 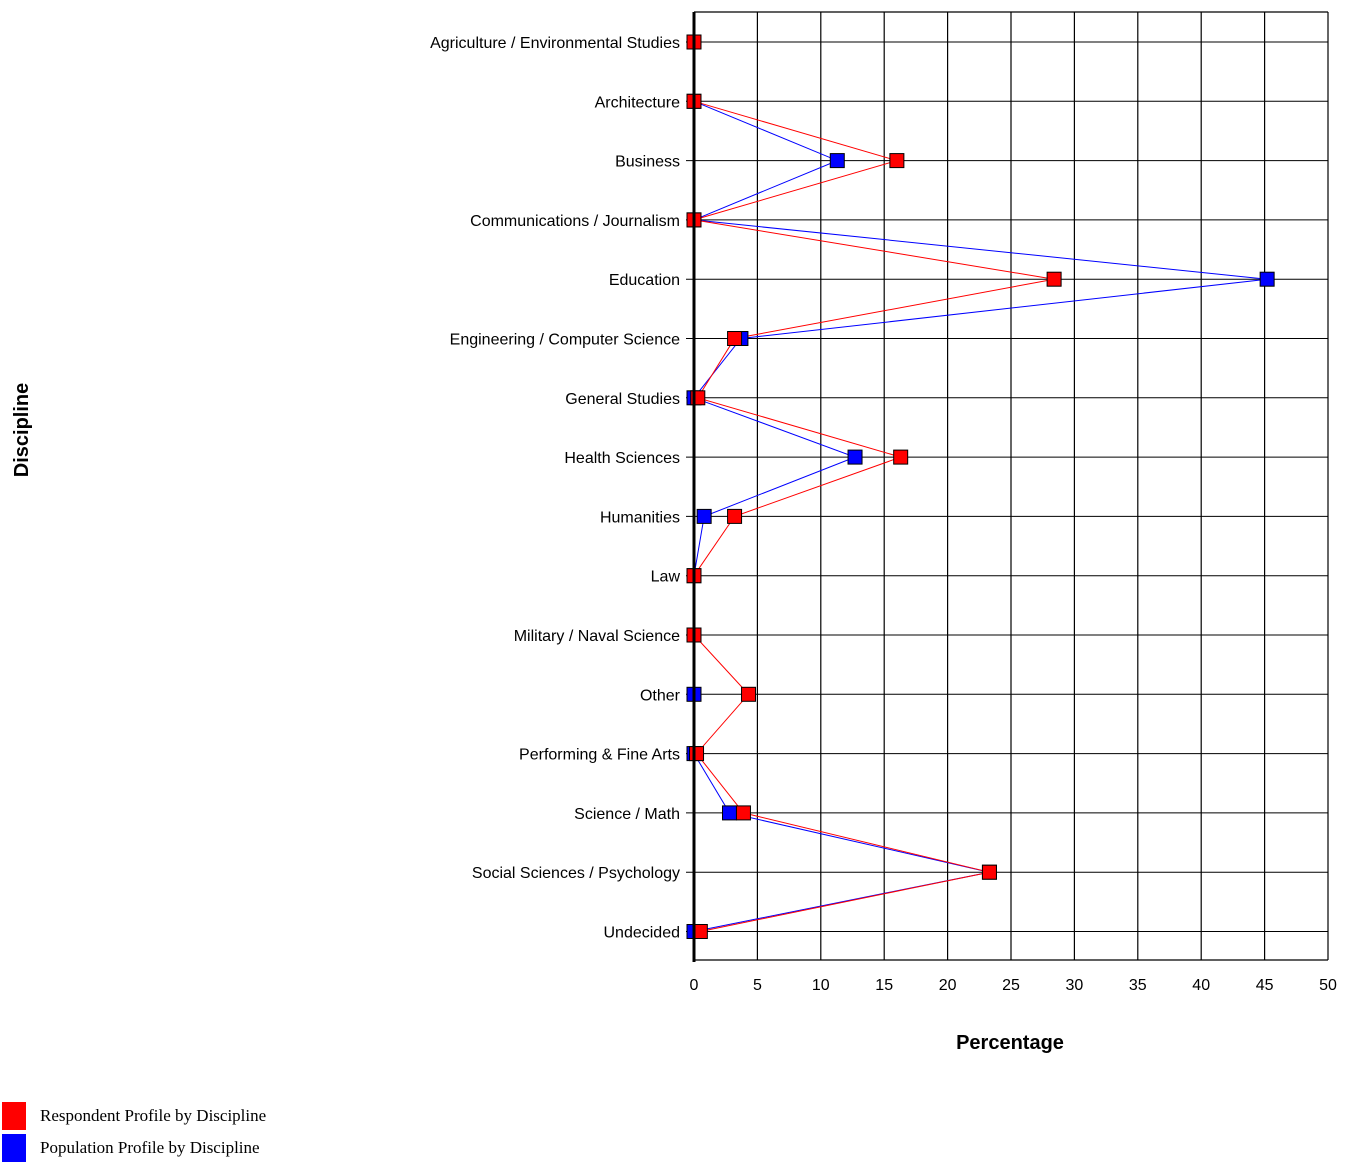 I want to click on x-tick-labels: 0 5 10 15 20 25 30 35 40 45 50, so click(x=1013, y=985).